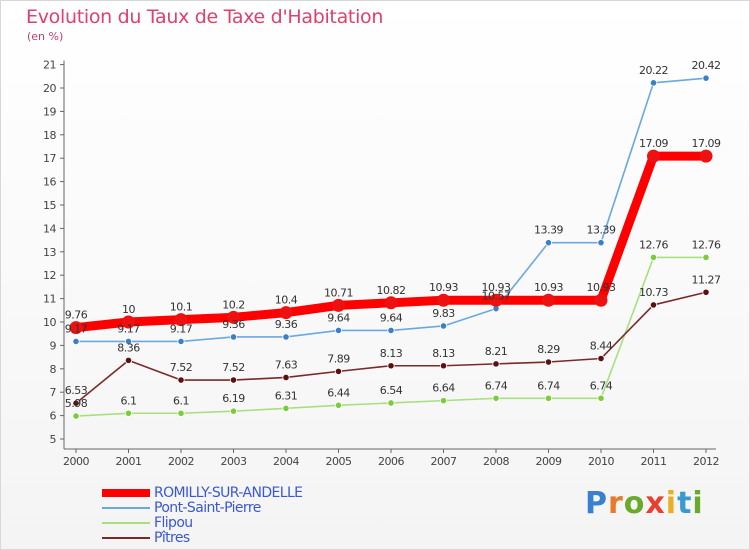 This screenshot has width=750, height=550. Describe the element at coordinates (53, 439) in the screenshot. I see `y-tick-label: 5` at that location.